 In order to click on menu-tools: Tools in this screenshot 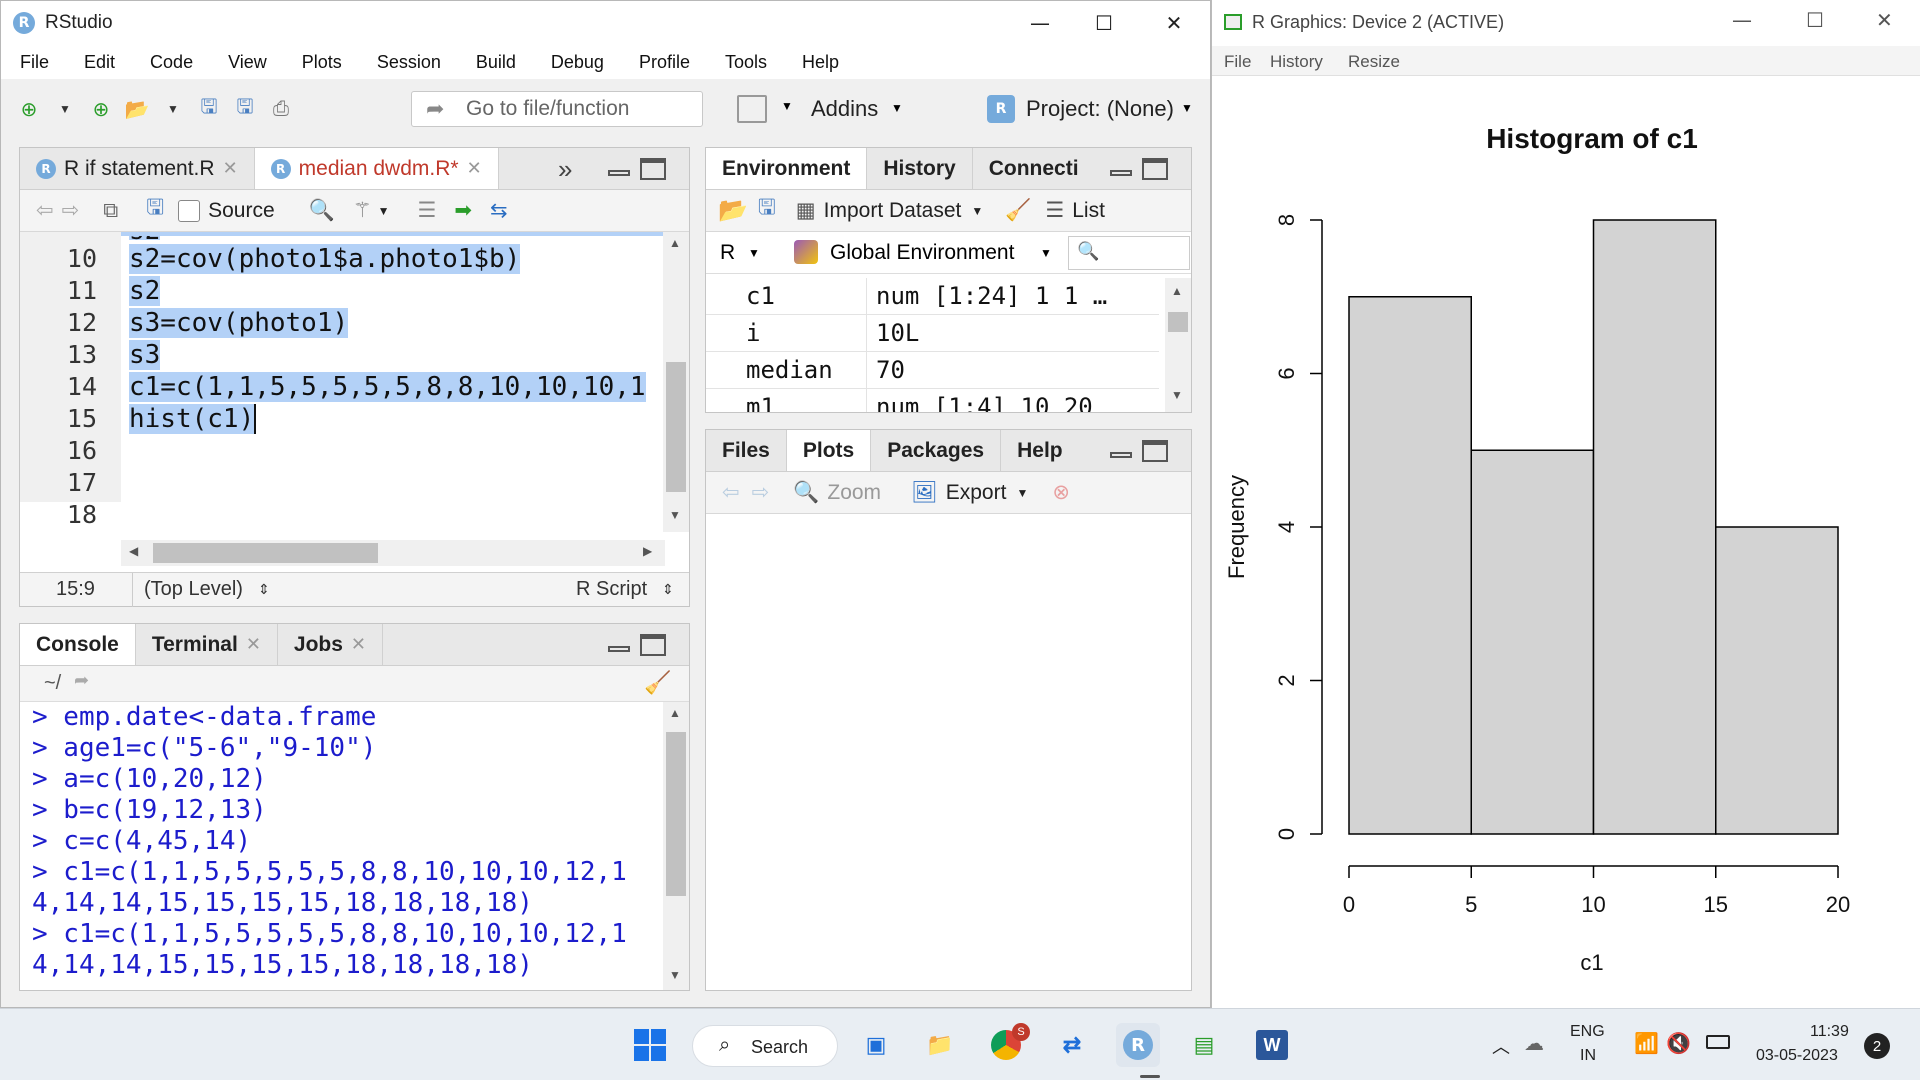, I will do `click(745, 61)`.